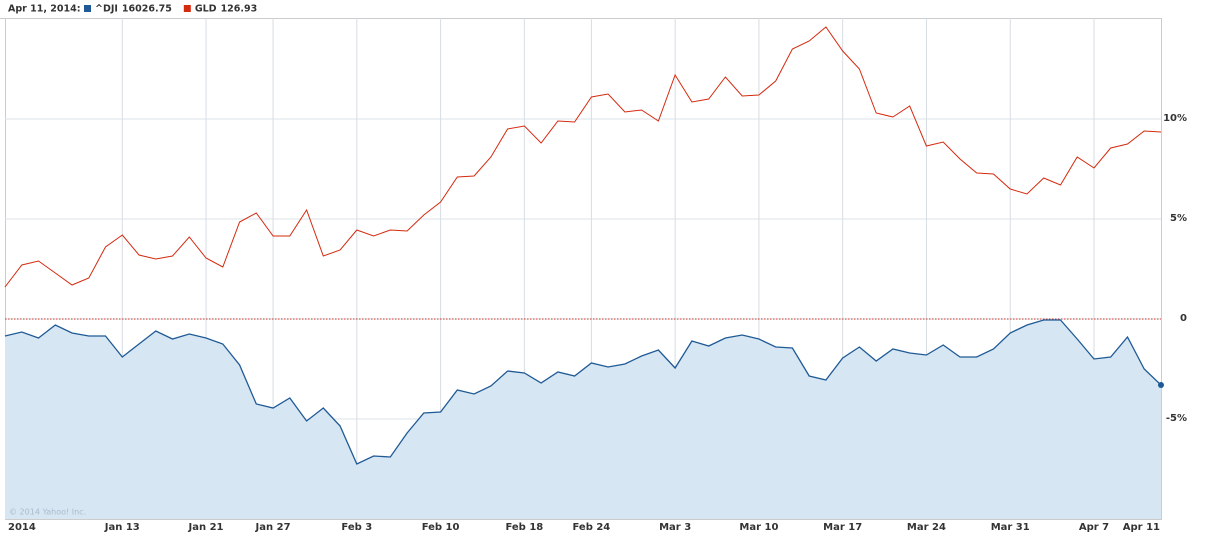 This screenshot has width=1206, height=540. I want to click on x-tick-label: Feb 24, so click(591, 527).